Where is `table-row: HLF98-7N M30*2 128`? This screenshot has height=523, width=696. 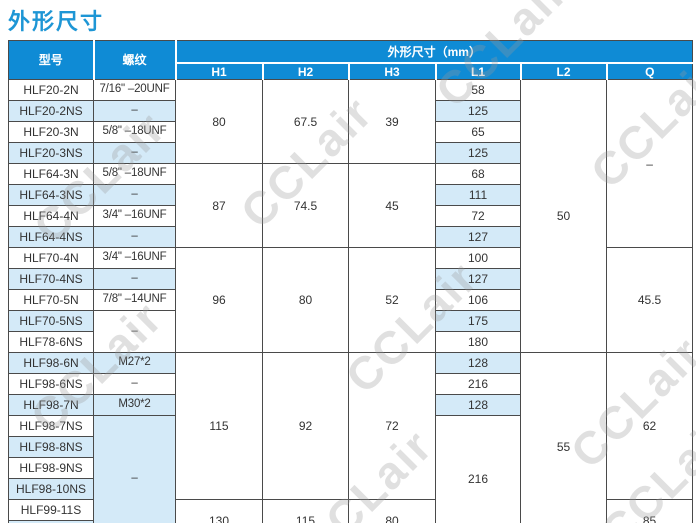 table-row: HLF98-7N M30*2 128 is located at coordinates (350, 405).